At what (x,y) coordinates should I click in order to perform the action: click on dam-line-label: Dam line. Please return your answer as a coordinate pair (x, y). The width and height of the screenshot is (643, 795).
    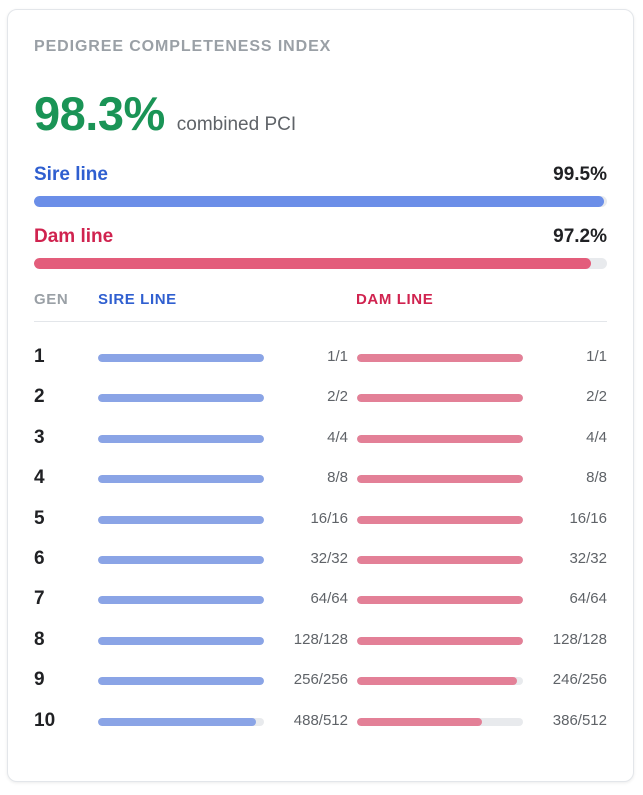
    Looking at the image, I should click on (74, 236).